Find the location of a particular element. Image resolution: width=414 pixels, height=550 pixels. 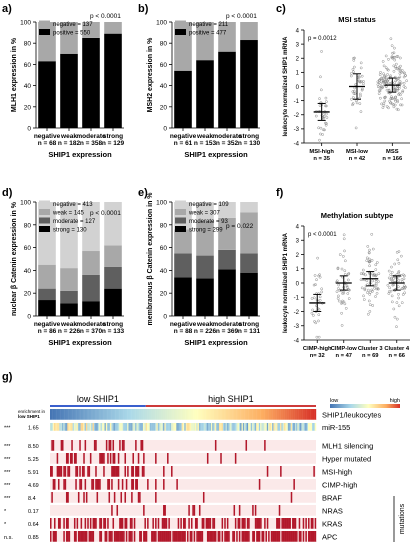

chart-title: Methylation subtype is located at coordinates (357, 215).